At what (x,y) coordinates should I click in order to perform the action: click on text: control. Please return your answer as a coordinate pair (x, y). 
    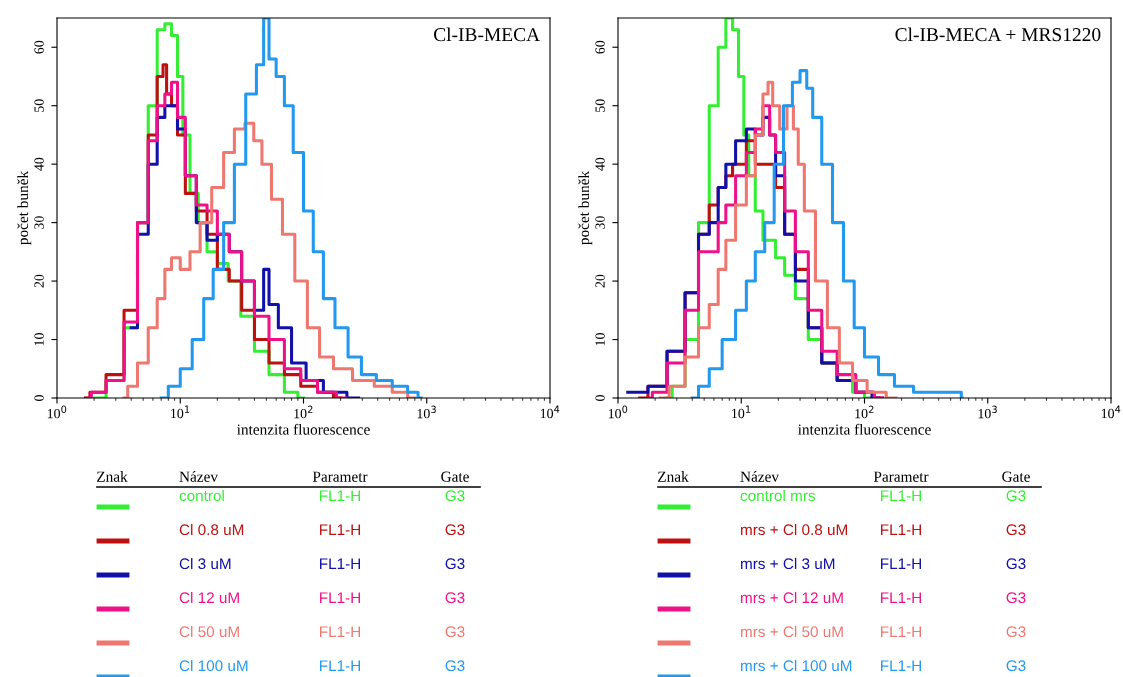
    Looking at the image, I should click on (201, 495).